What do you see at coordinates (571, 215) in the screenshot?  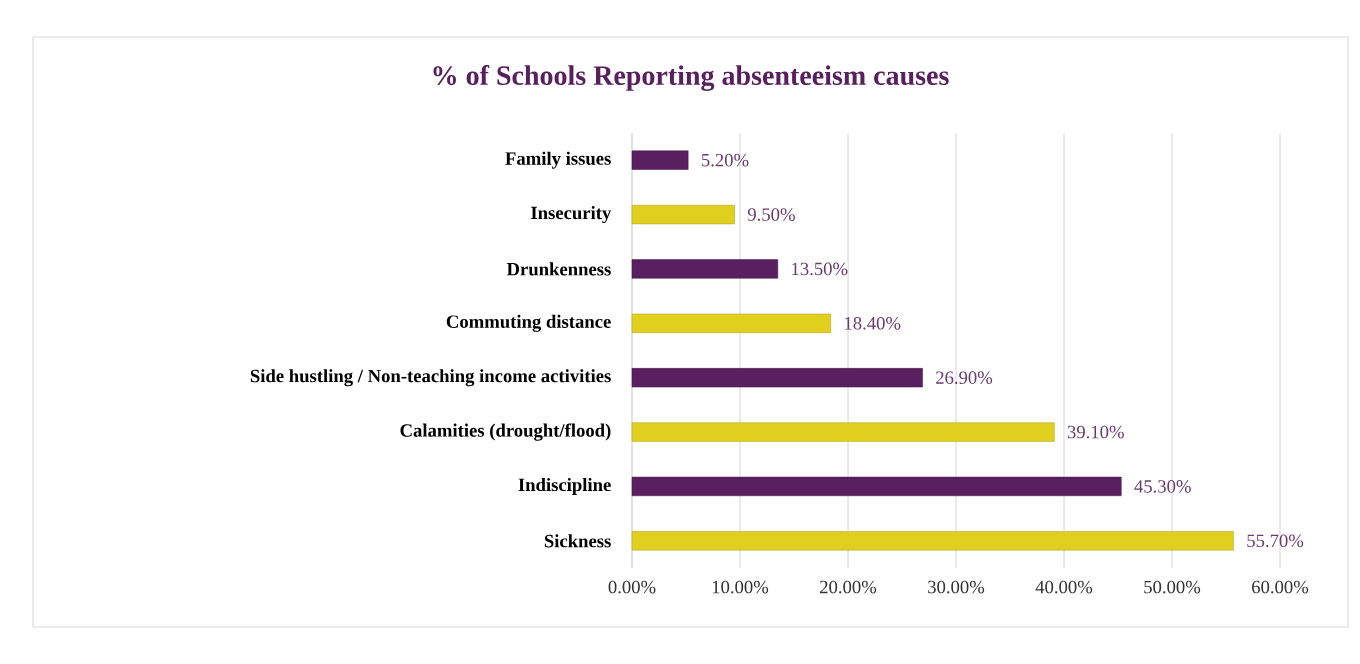 I see `y-tick-label: Insecurity` at bounding box center [571, 215].